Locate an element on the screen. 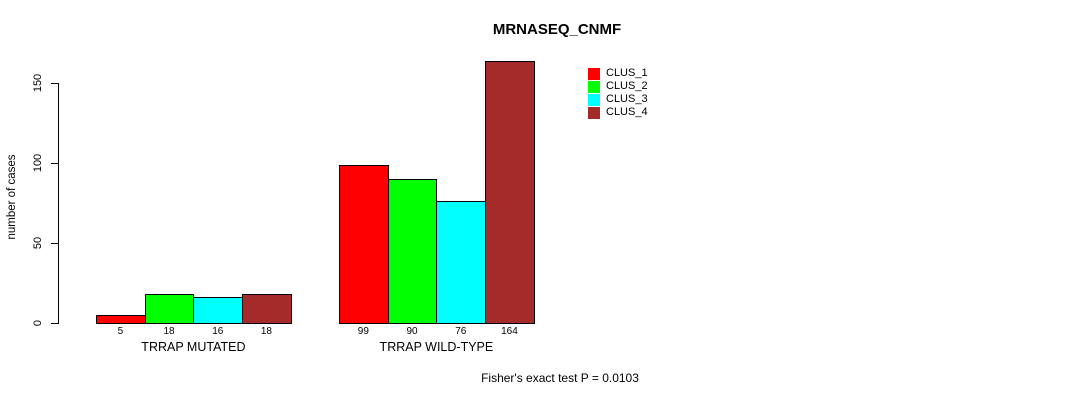  y-axis-tick-label: 100 is located at coordinates (38, 163).